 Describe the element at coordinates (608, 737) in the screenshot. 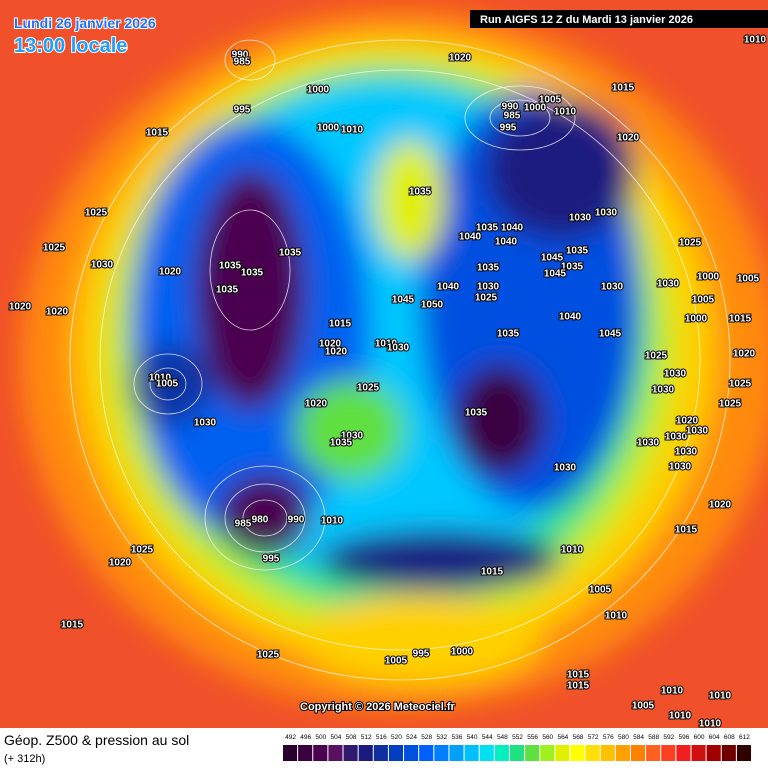

I see `scale-label: 576` at that location.